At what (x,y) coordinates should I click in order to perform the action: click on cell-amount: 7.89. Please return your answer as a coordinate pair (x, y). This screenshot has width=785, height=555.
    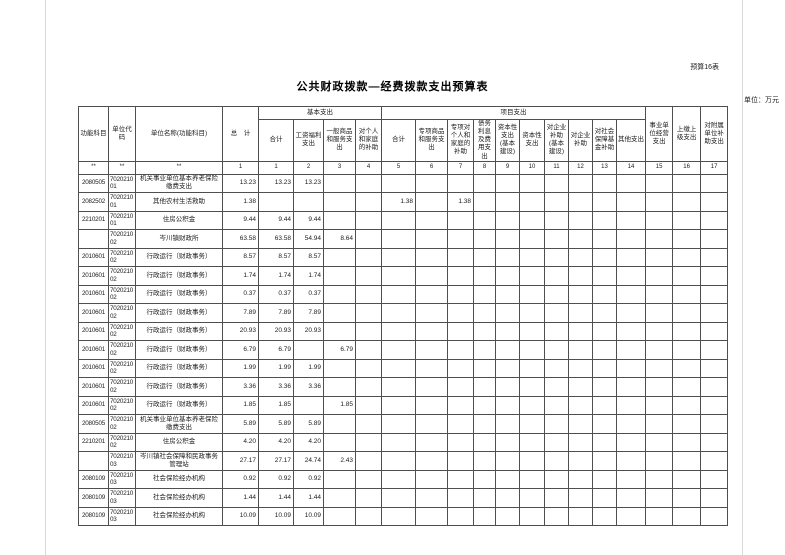
    Looking at the image, I should click on (240, 313).